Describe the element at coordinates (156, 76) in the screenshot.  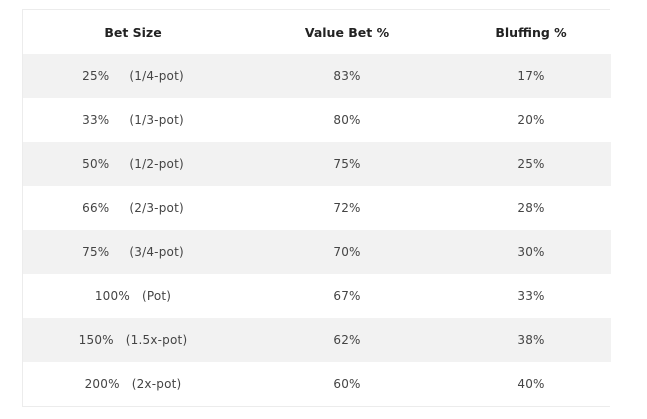
I see `bet-size-desc: (1/4-pot)` at that location.